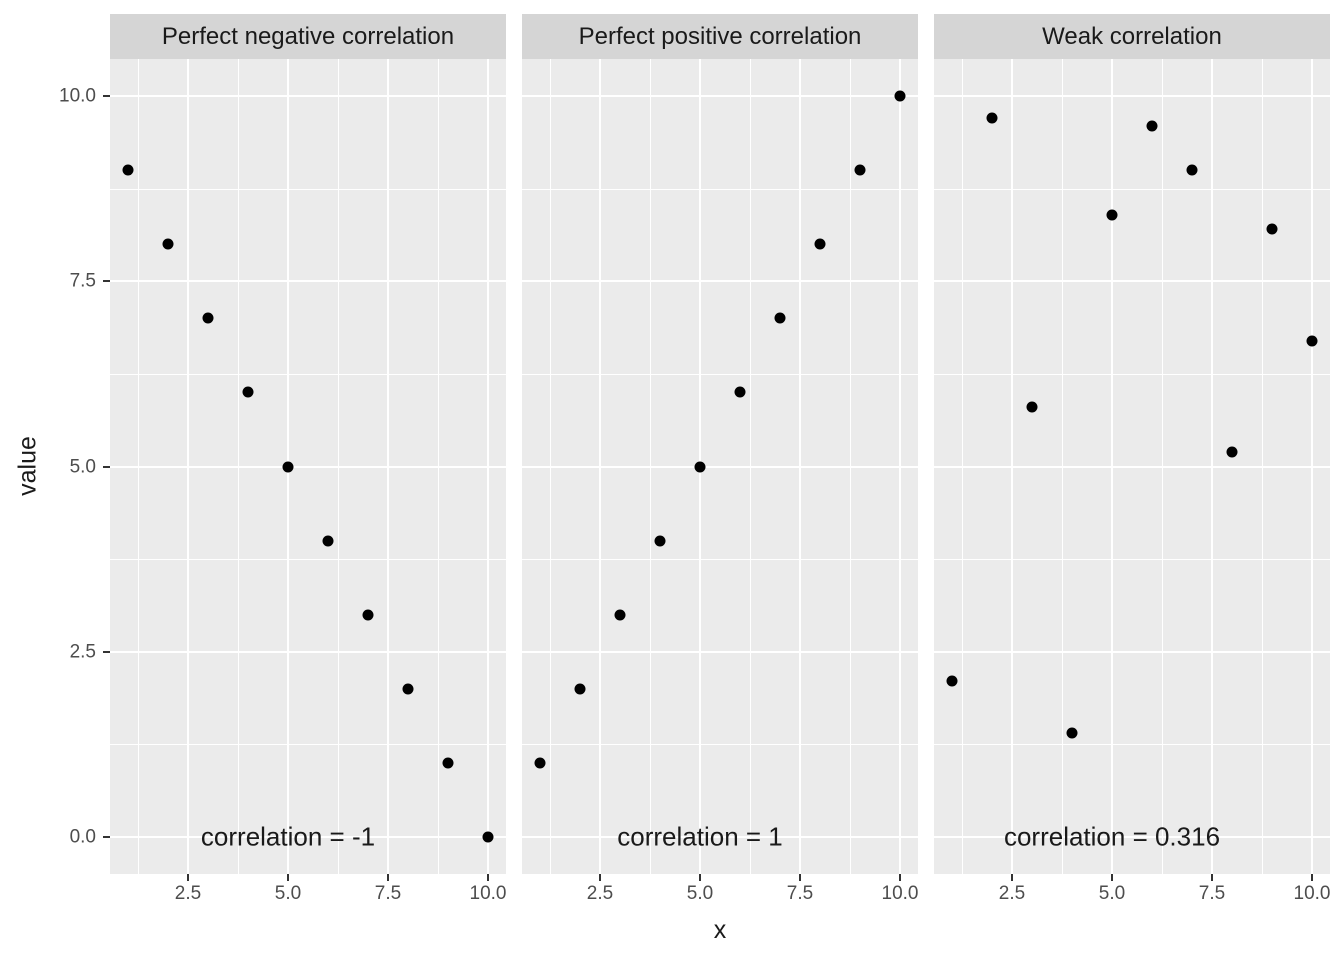  I want to click on facet-strip-label: Perfect negative correlation, so click(308, 36).